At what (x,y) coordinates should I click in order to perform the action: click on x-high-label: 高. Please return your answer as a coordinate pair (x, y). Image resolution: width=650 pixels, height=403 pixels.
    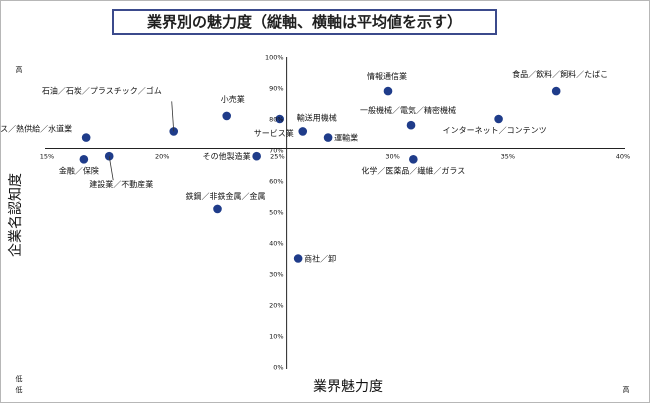
    Looking at the image, I should click on (626, 389).